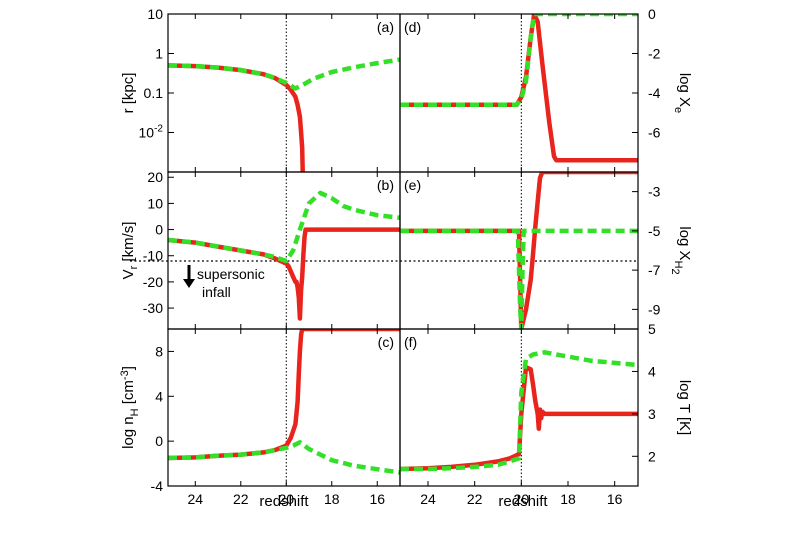 The width and height of the screenshot is (800, 533). I want to click on y-axis-label-c: log nH [cm-3], so click(130, 407).